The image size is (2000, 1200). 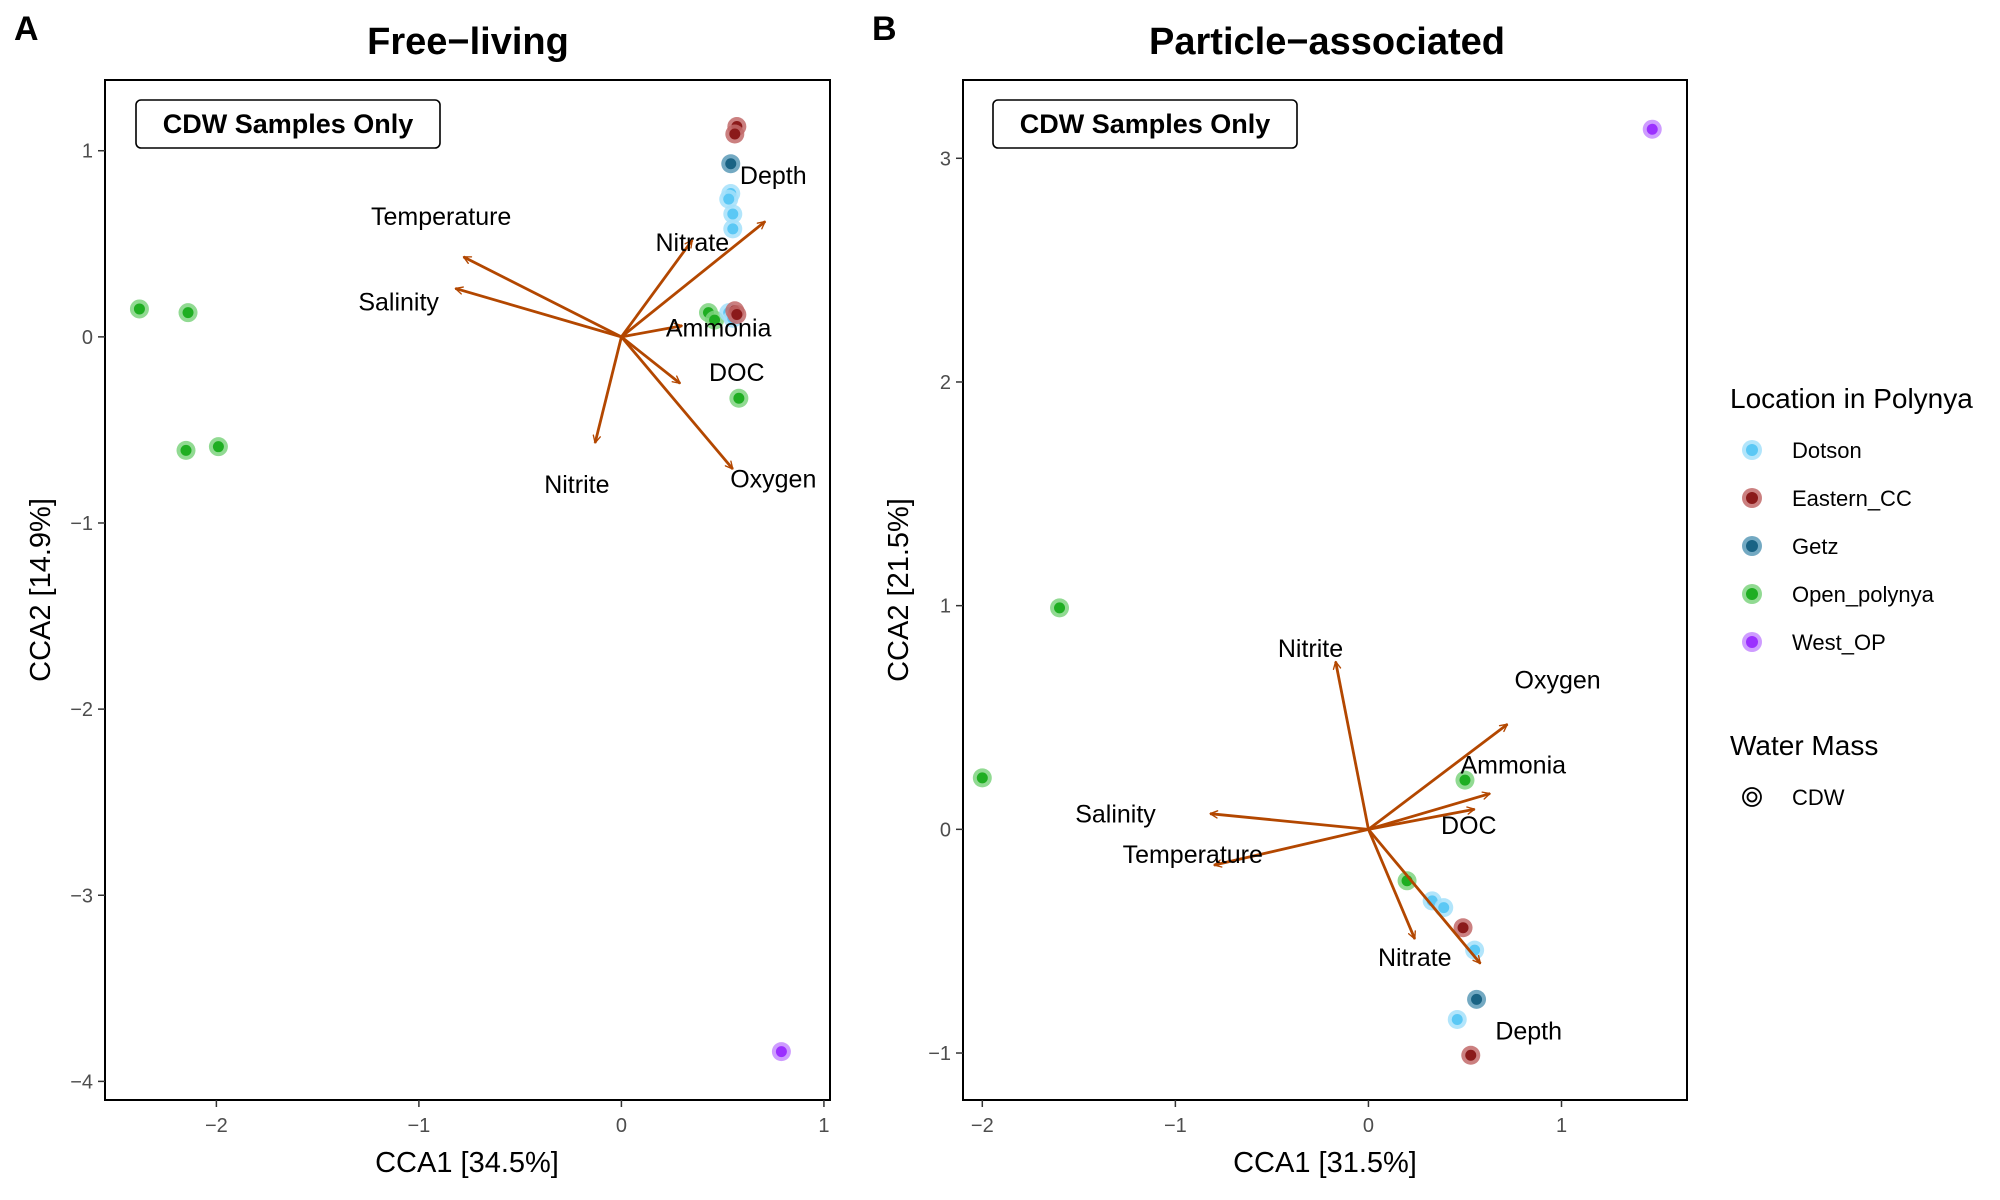 I want to click on legend-location-items: Dotson Eastern_CC Getz Open_polynya West_OP, so click(x=1838, y=546).